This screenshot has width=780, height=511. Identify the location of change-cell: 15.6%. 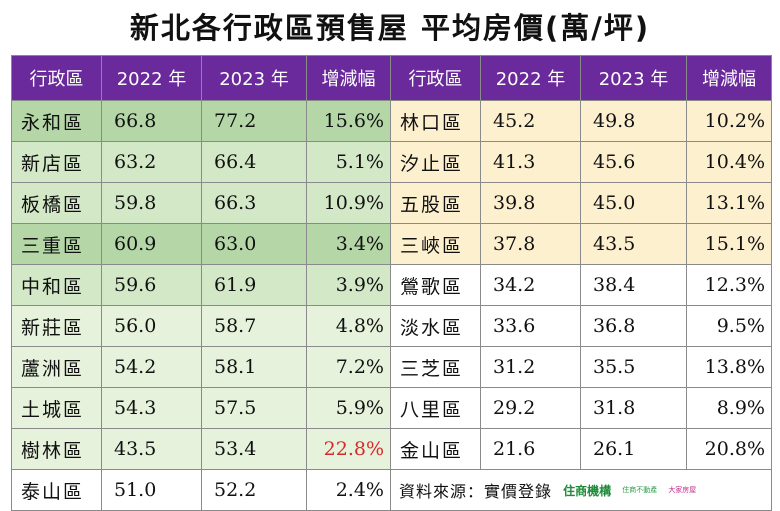
(348, 121).